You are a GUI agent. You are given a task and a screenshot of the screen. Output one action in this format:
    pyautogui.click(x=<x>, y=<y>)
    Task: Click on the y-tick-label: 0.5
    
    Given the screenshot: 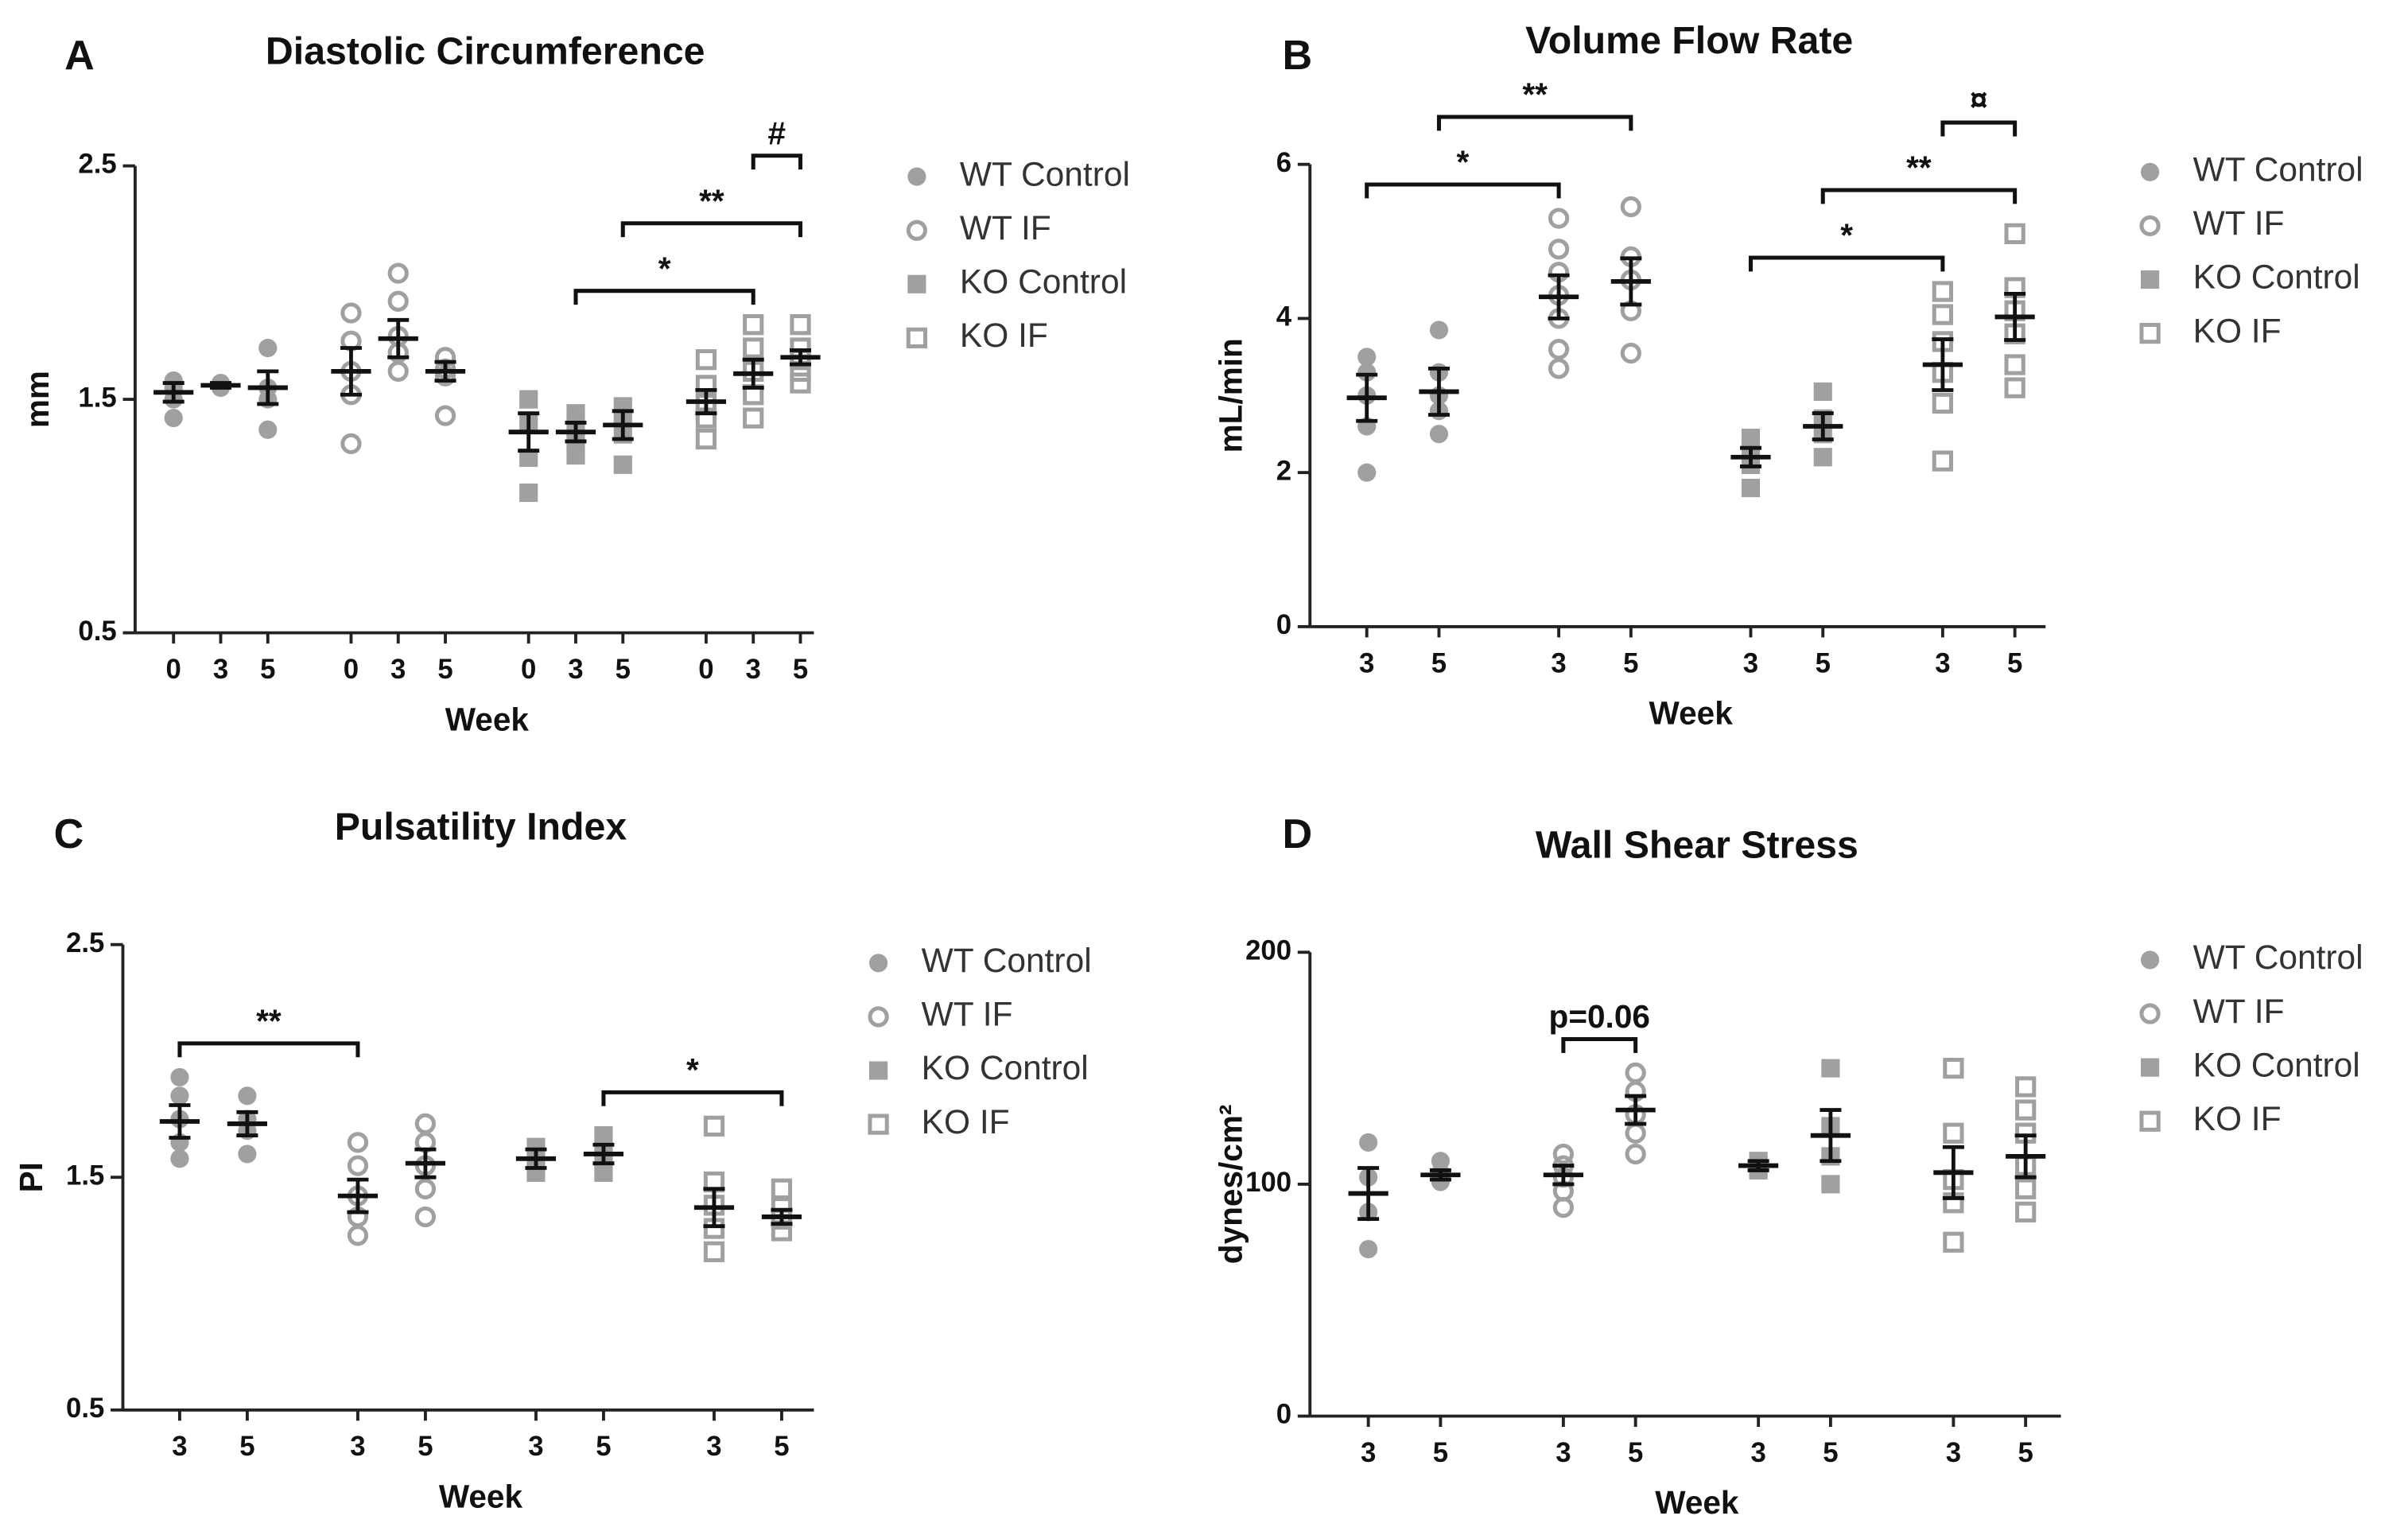 What is the action you would take?
    pyautogui.click(x=85, y=1408)
    